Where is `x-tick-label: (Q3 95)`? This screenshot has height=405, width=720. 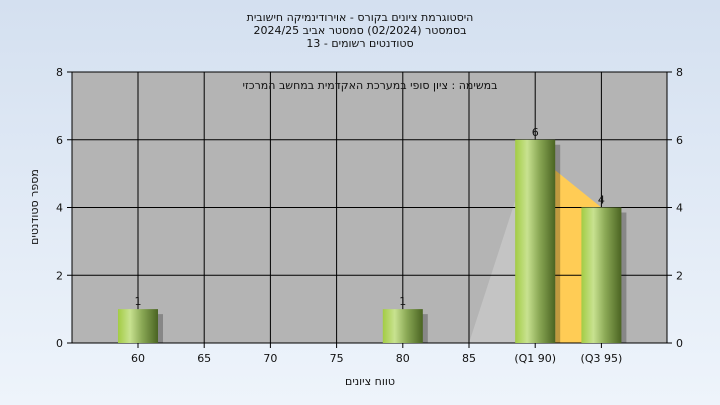
x-tick-label: (Q3 95) is located at coordinates (602, 358).